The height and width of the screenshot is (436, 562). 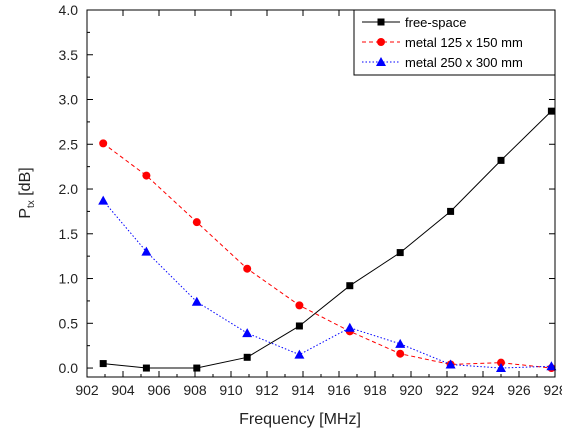 What do you see at coordinates (447, 390) in the screenshot?
I see `x-tick-label: 922` at bounding box center [447, 390].